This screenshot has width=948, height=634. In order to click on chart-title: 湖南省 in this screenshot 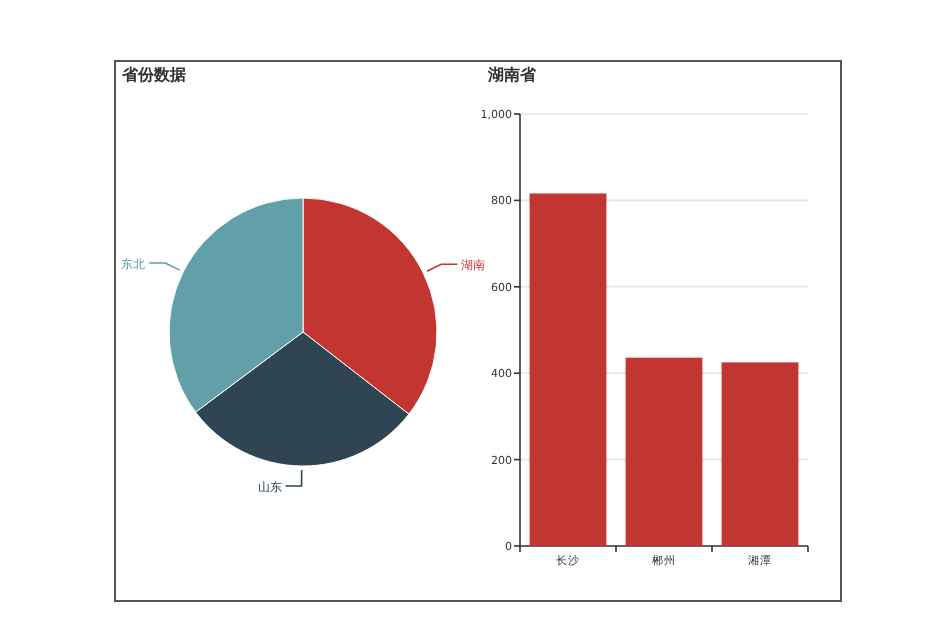, I will do `click(512, 75)`.